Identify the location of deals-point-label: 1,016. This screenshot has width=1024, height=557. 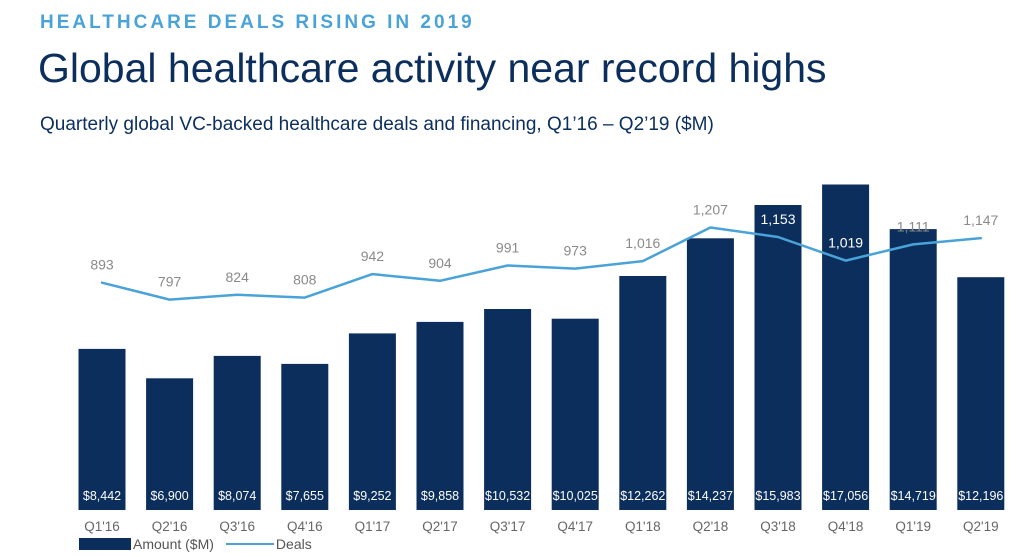
(642, 243).